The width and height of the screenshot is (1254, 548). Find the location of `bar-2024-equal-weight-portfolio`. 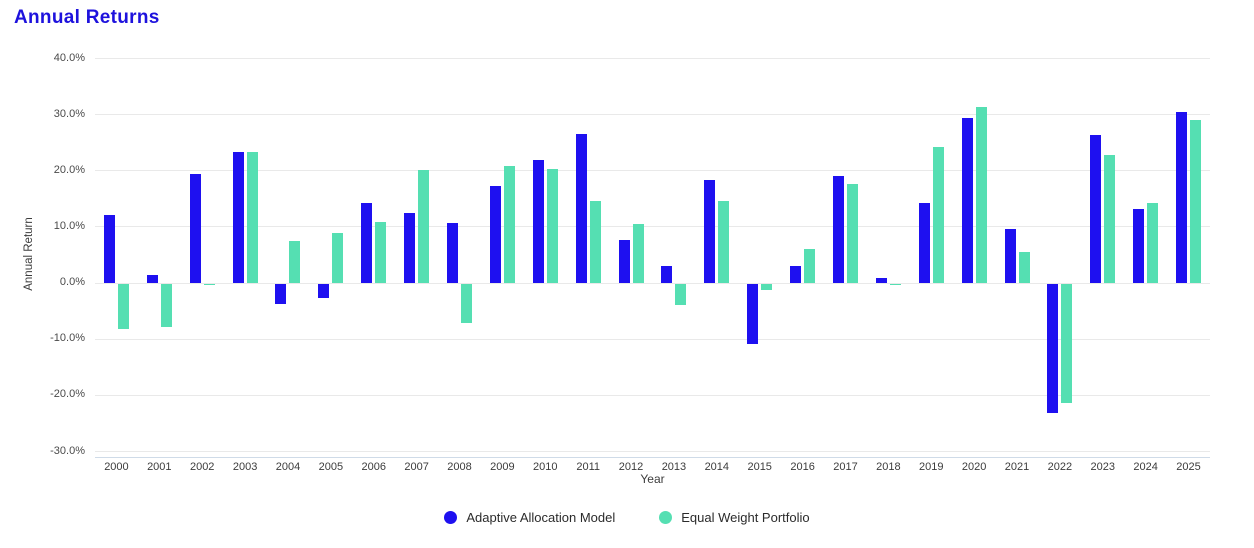

bar-2024-equal-weight-portfolio is located at coordinates (1153, 242).